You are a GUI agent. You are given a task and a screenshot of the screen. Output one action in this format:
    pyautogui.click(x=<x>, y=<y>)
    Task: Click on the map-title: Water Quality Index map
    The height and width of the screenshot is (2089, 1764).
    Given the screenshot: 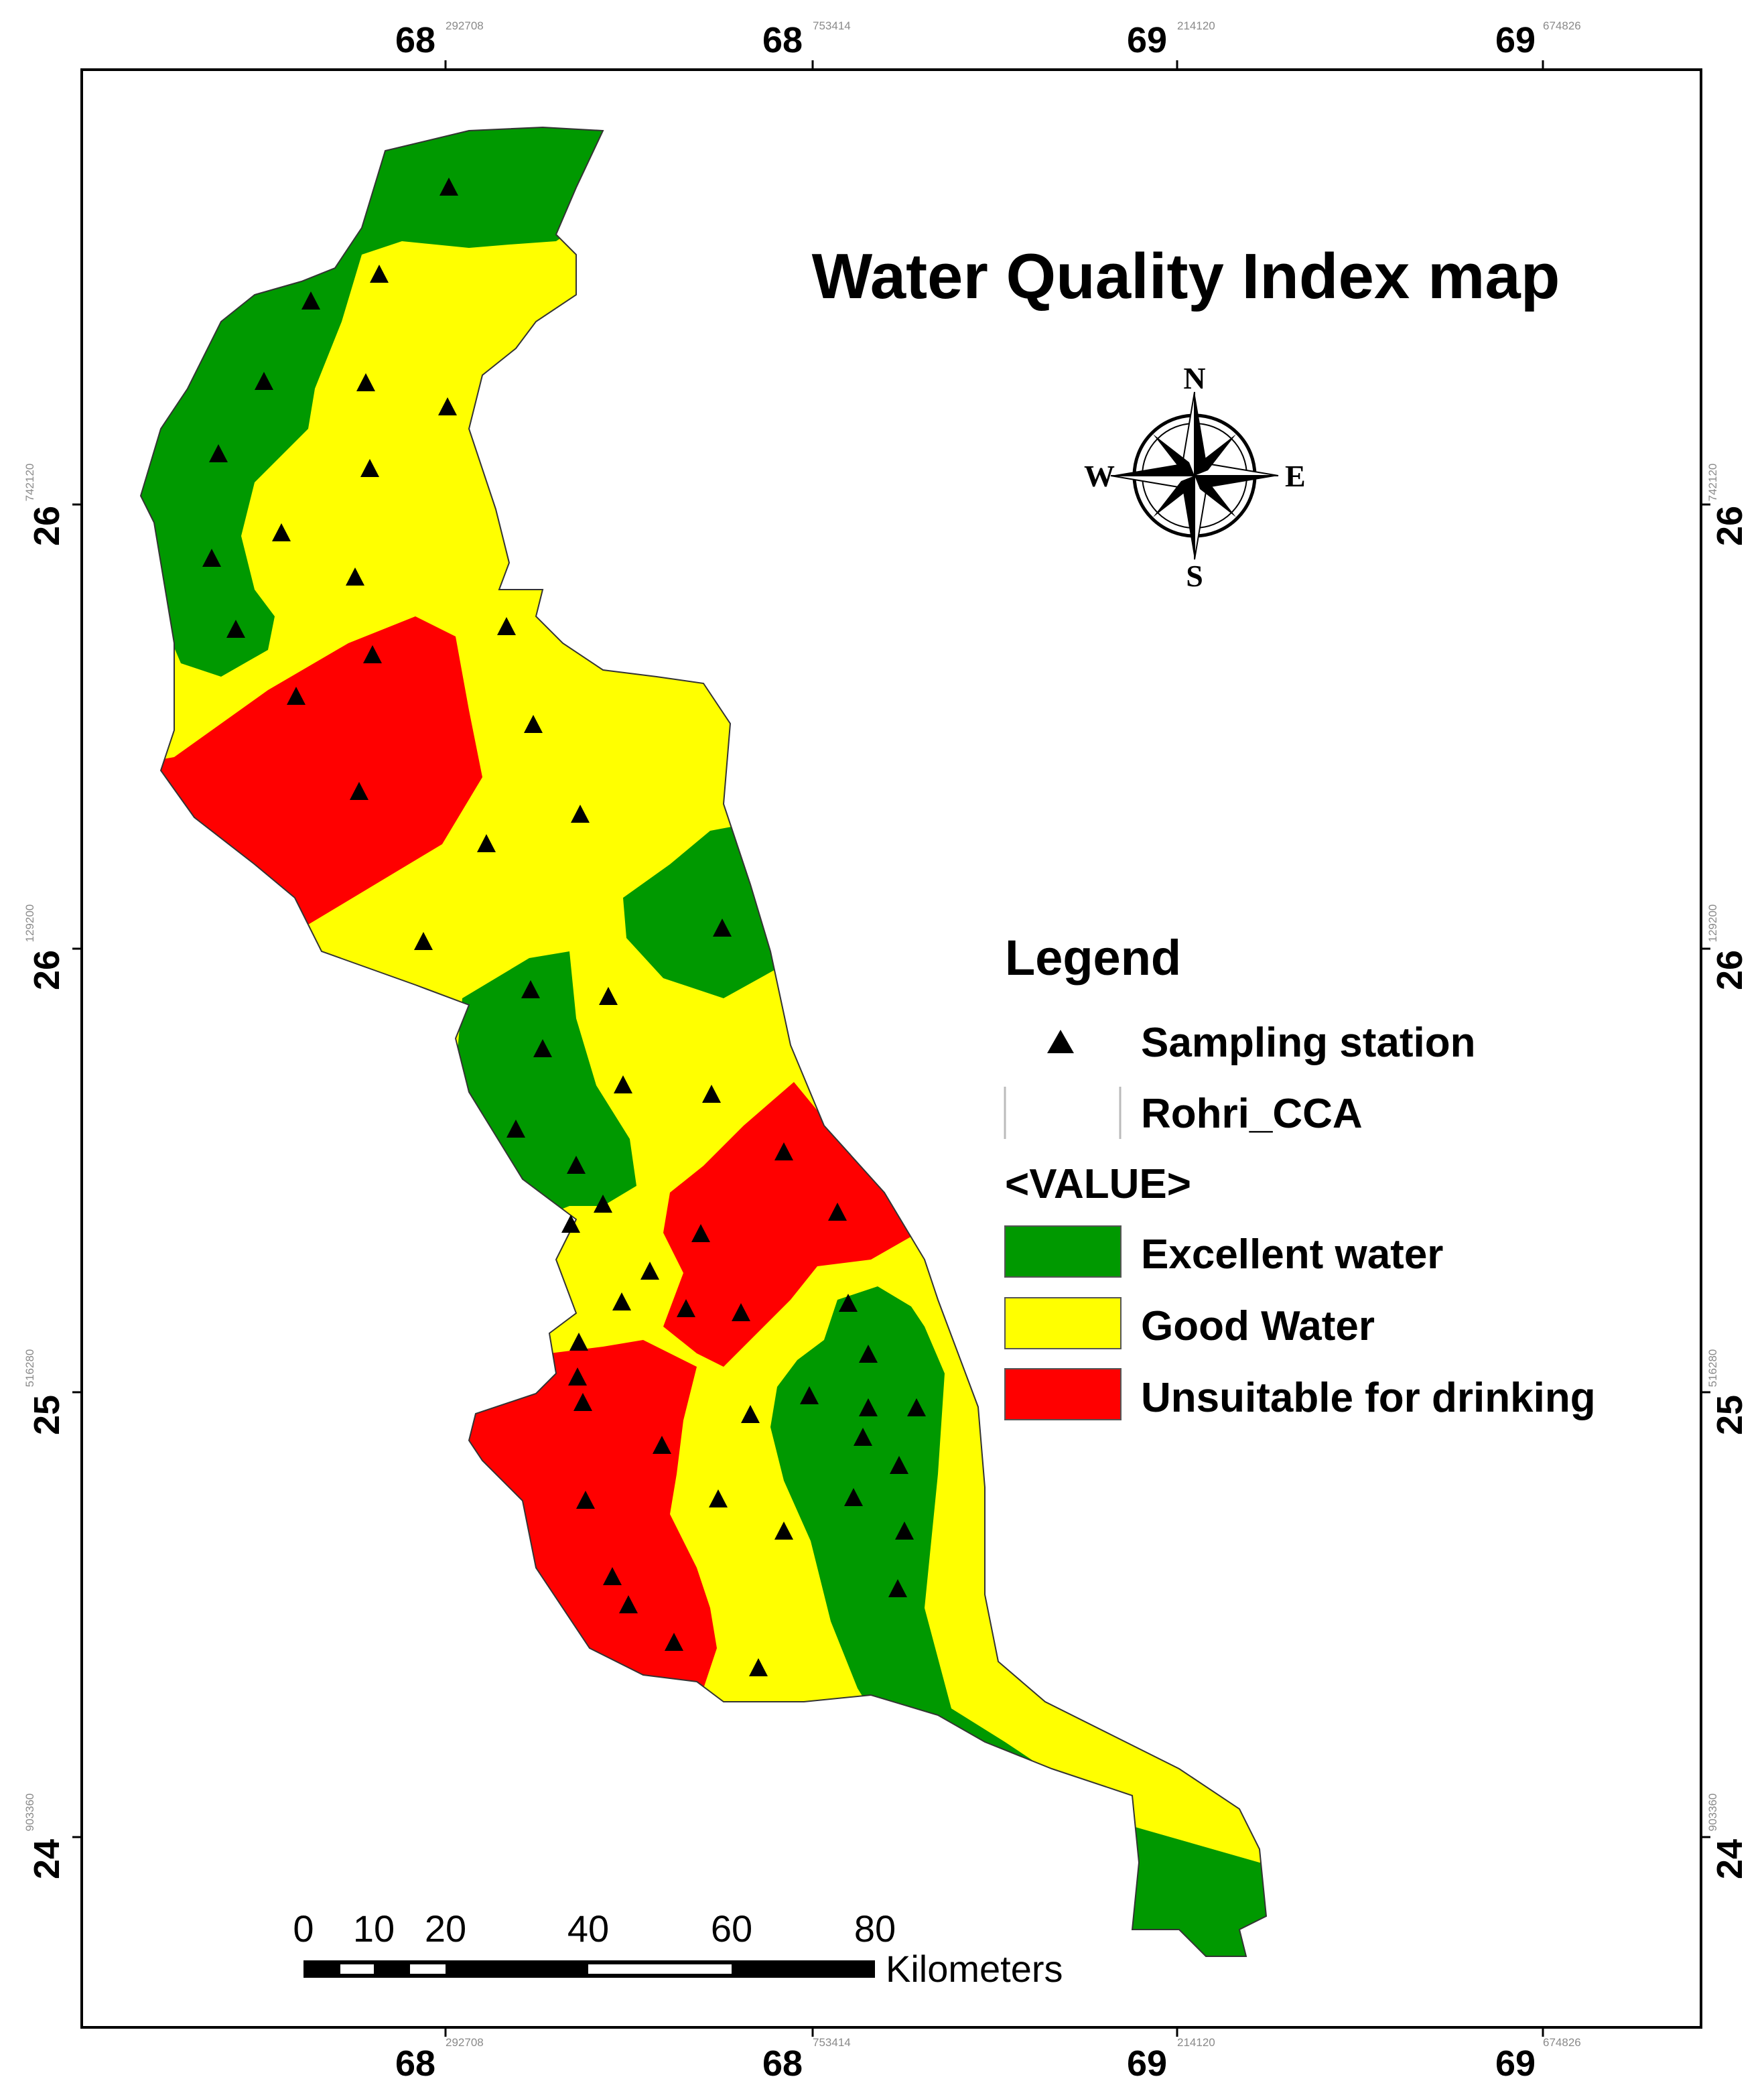 What is the action you would take?
    pyautogui.click(x=1186, y=276)
    